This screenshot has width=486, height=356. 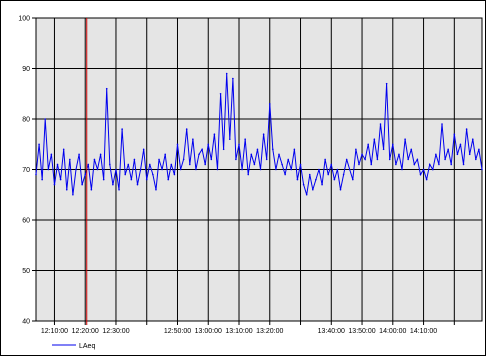 What do you see at coordinates (361, 331) in the screenshot?
I see `x-tick-label: 13:50:00` at bounding box center [361, 331].